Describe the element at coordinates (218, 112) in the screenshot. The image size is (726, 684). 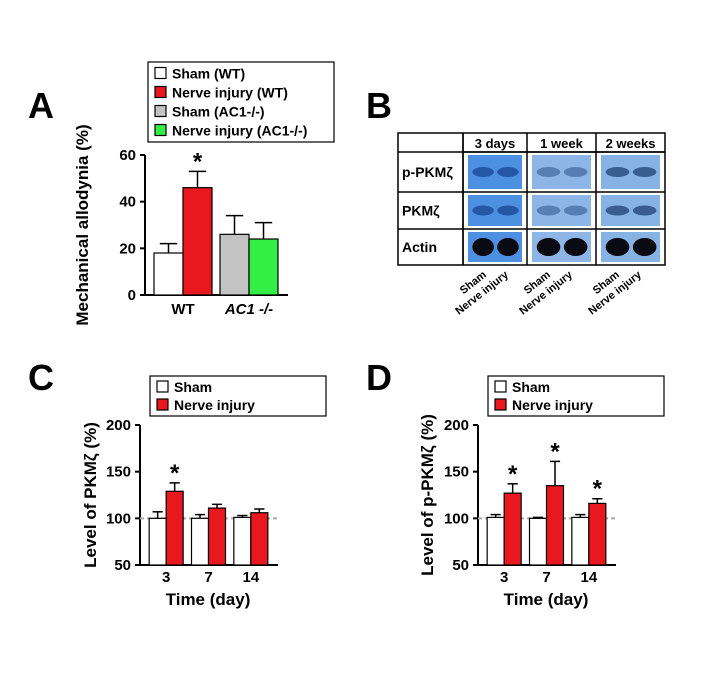
I see `legend-label: Sham (AC1-/-)` at that location.